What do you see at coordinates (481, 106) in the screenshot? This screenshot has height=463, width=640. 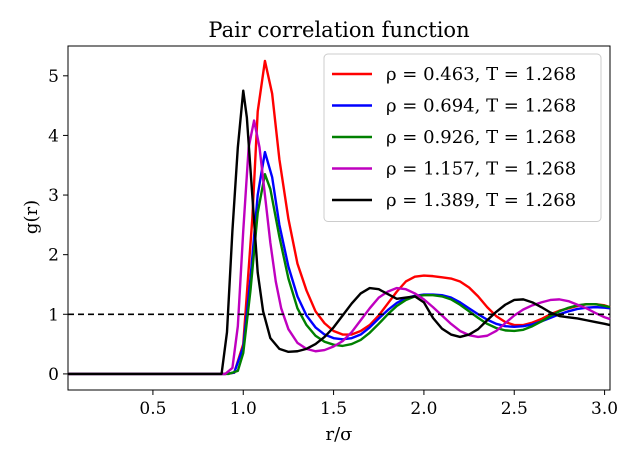 I see `legend-entry-label: ρ = 0.694, T = 1.268` at bounding box center [481, 106].